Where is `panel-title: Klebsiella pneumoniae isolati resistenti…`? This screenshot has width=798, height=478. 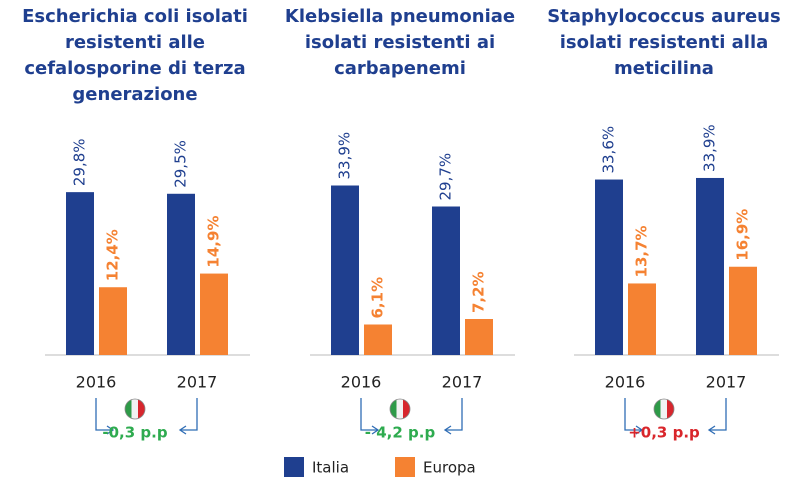 panel-title: Klebsiella pneumoniae isolati resistenti… is located at coordinates (400, 42).